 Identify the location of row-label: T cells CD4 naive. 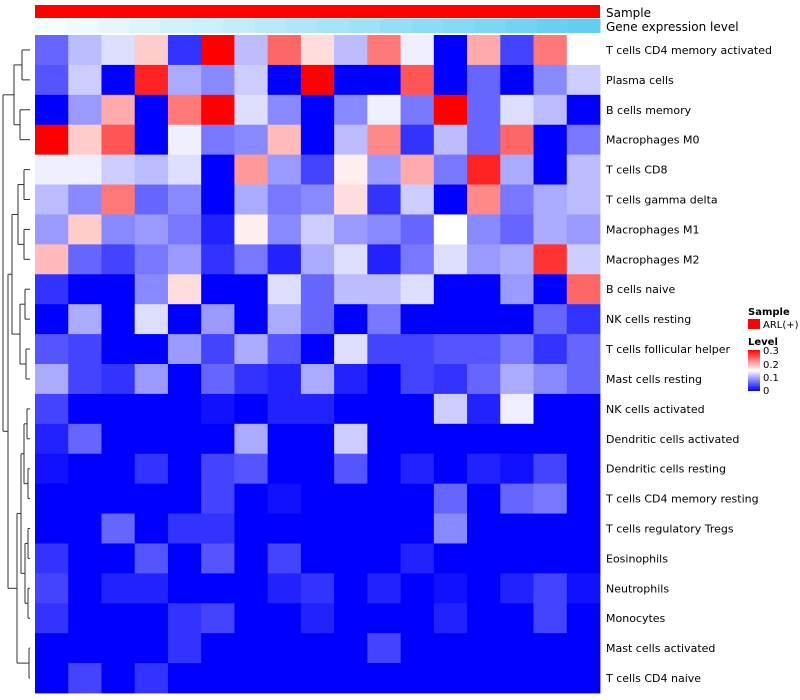
(653, 678).